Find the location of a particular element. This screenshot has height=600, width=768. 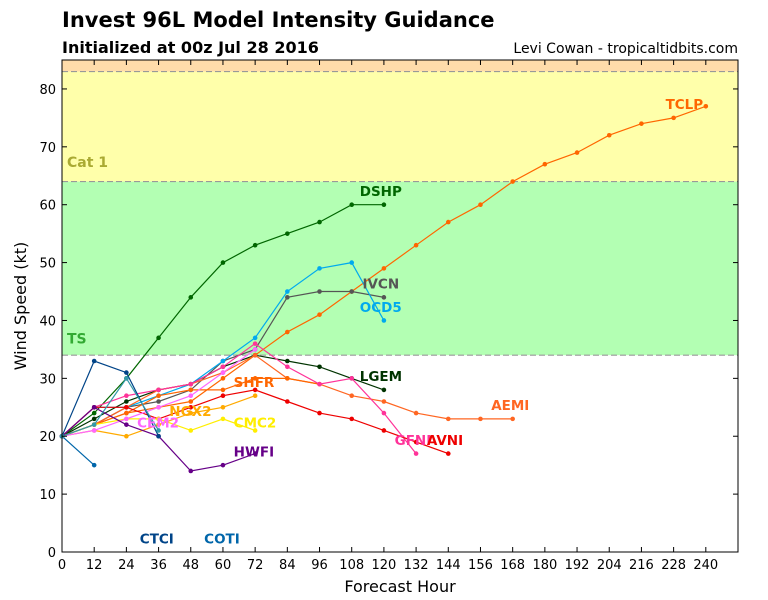

x-tick-label: 36 is located at coordinates (158, 565).